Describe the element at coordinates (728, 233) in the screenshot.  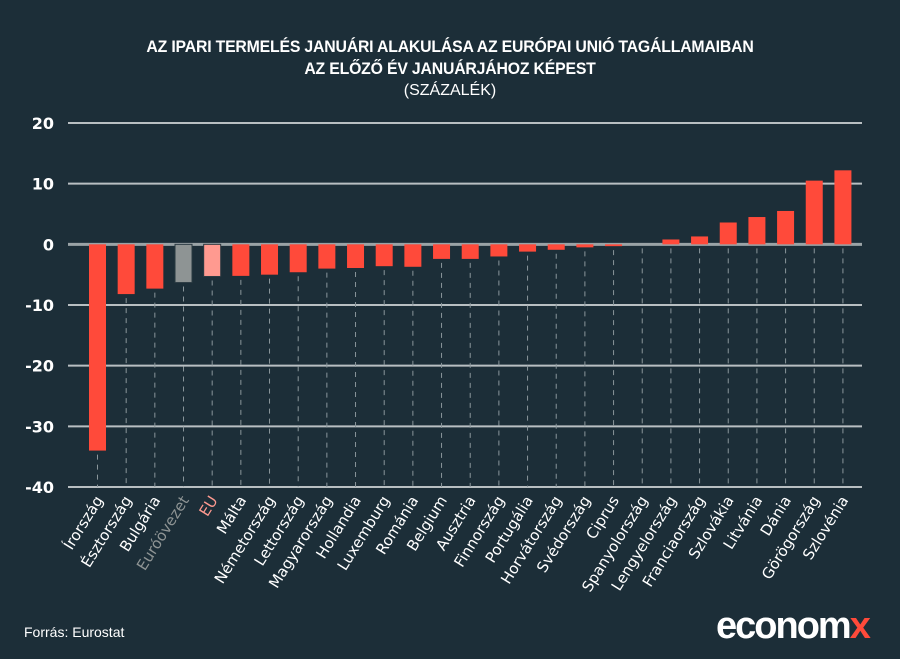
I see `bar-szlovákia` at that location.